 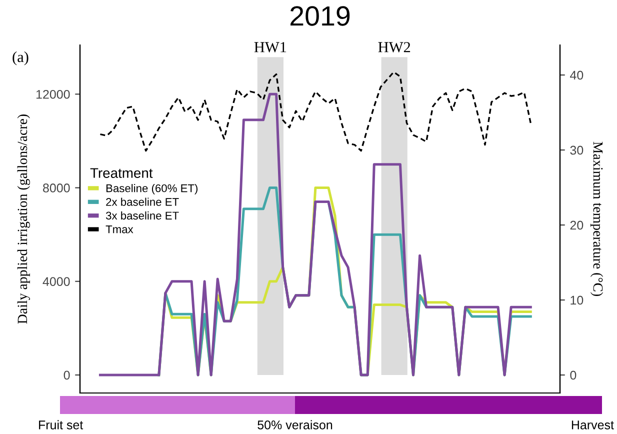 What do you see at coordinates (20, 58) in the screenshot?
I see `text: (a)` at bounding box center [20, 58].